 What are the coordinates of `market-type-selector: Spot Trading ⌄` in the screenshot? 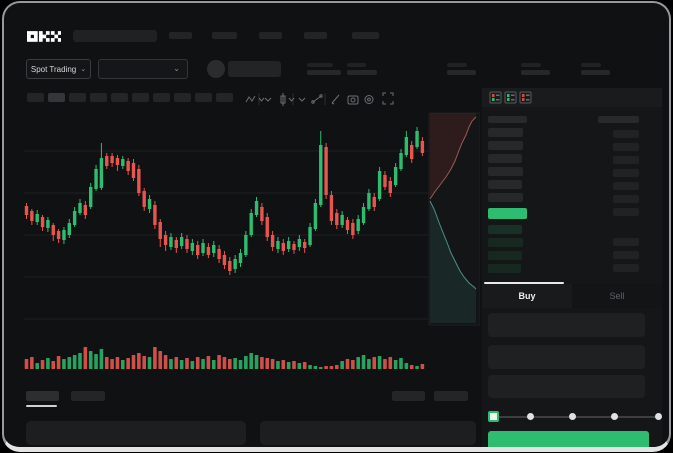 It's located at (58, 69).